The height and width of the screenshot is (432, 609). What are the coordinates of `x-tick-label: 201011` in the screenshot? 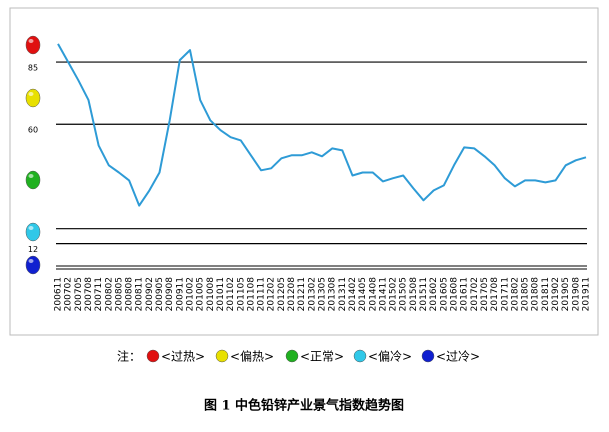 It's located at (221, 294).